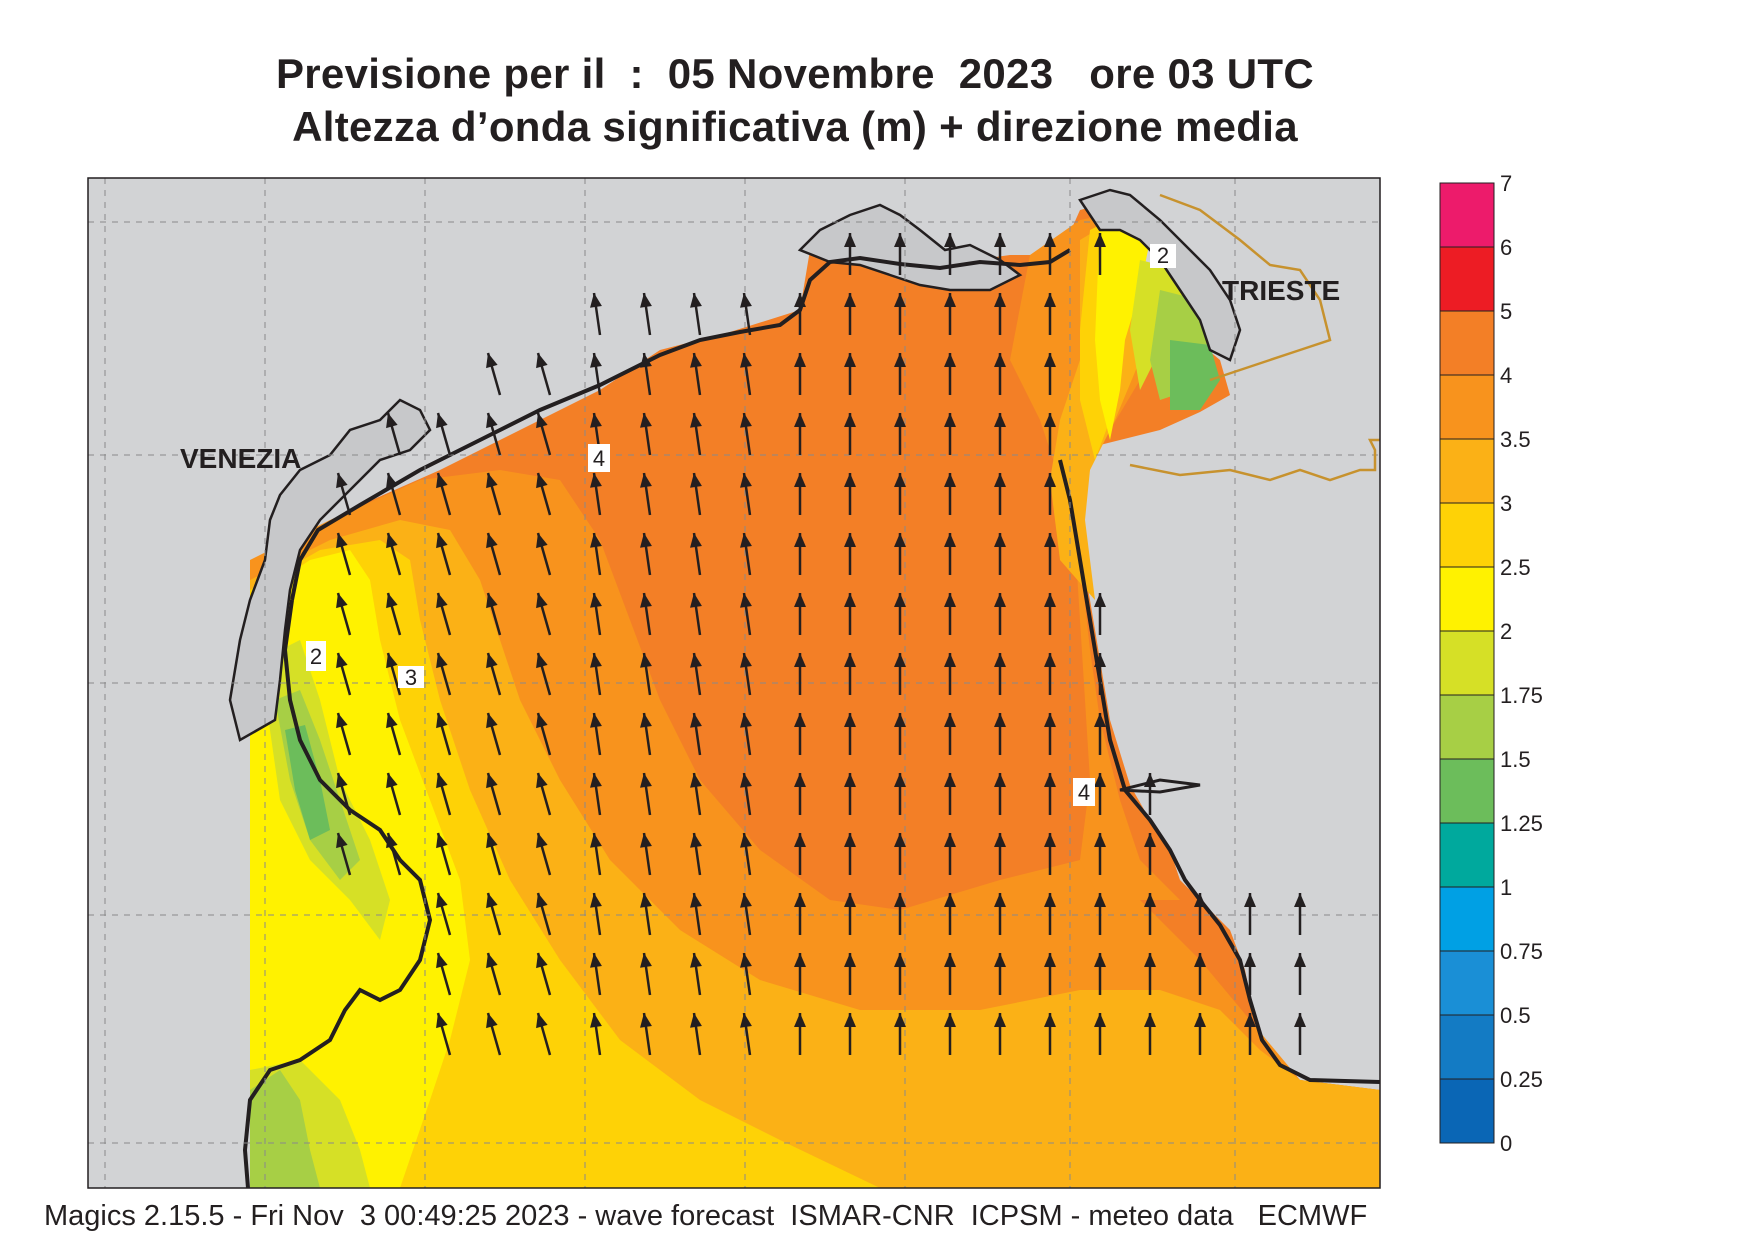  What do you see at coordinates (1521, 823) in the screenshot?
I see `colorbar-tick-label: 1.25` at bounding box center [1521, 823].